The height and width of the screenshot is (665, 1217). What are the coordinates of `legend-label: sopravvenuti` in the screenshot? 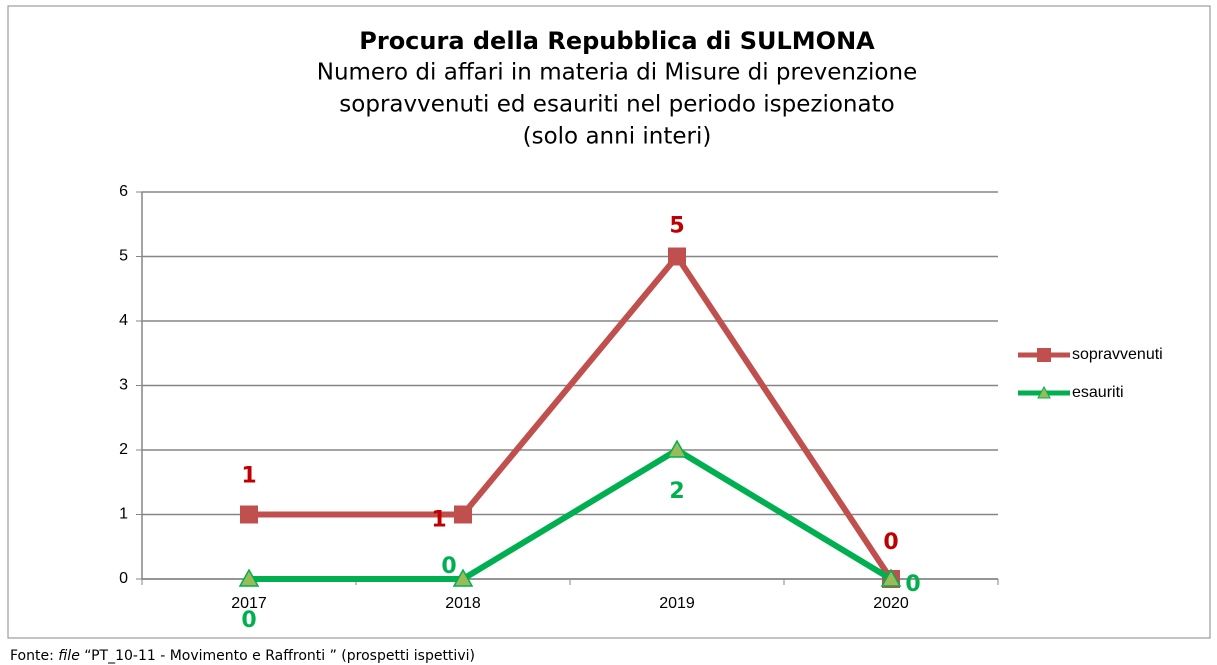 It's located at (1117, 354).